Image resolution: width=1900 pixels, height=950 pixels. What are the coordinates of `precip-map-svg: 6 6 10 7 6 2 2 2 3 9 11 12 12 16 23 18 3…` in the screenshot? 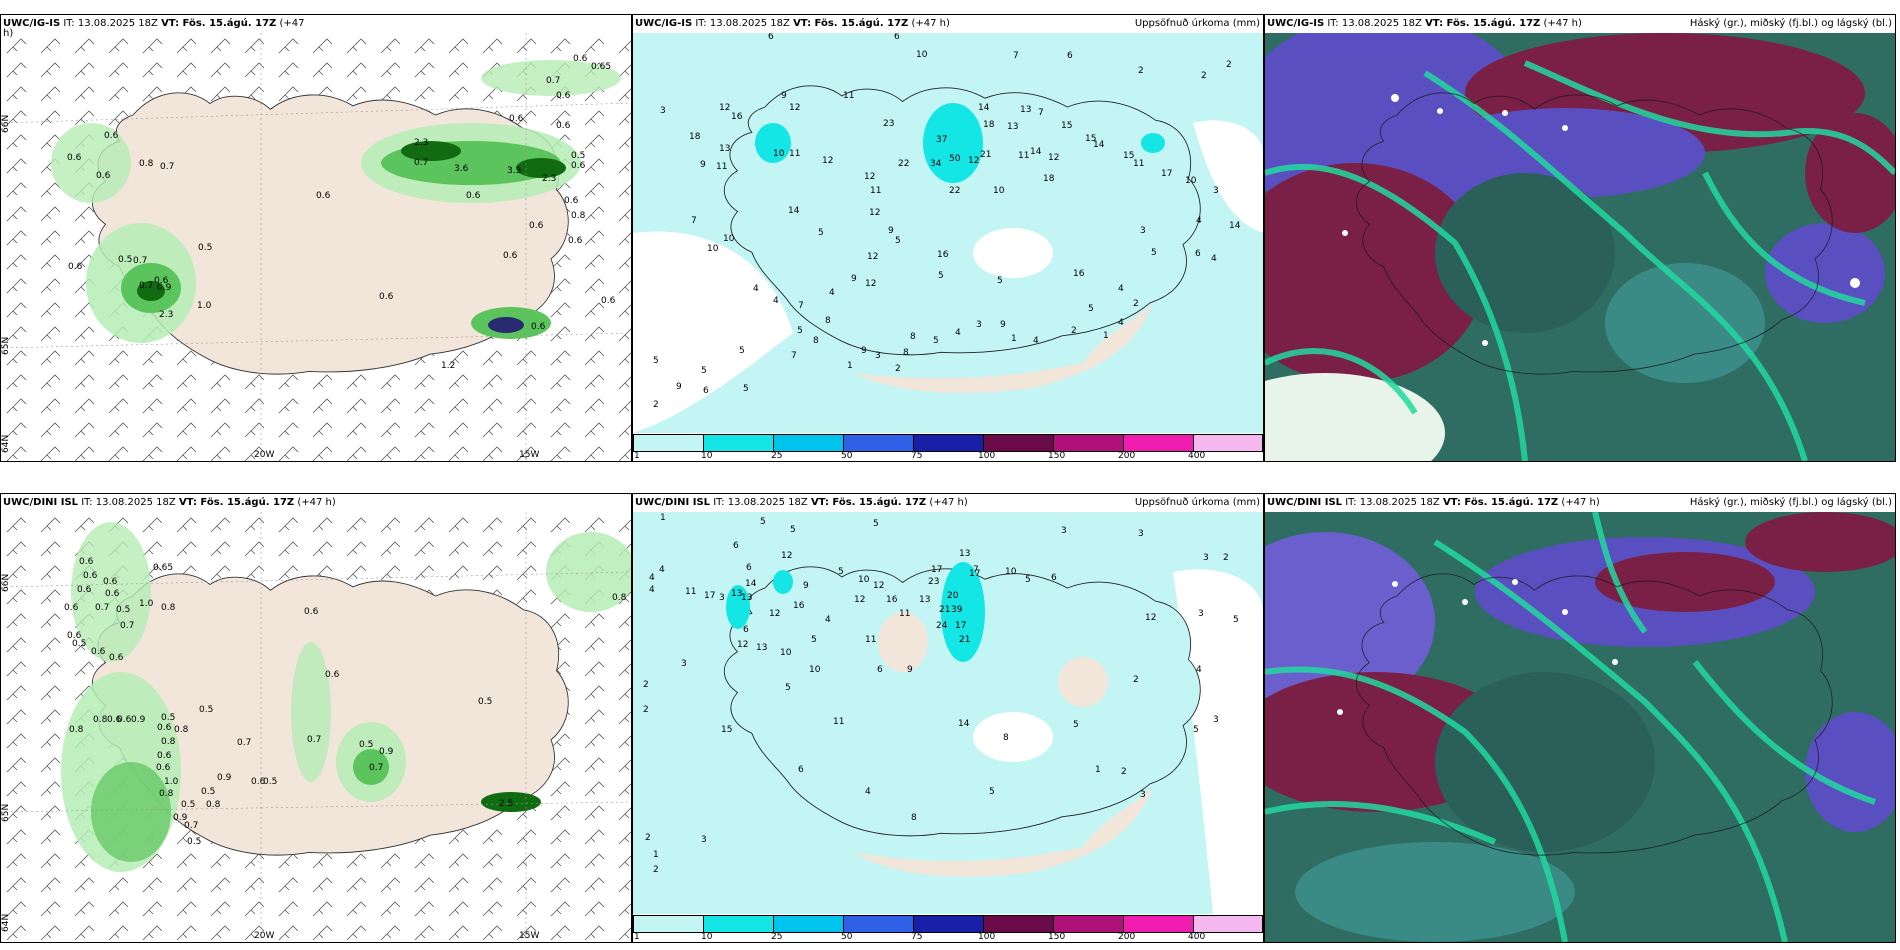 It's located at (948, 233).